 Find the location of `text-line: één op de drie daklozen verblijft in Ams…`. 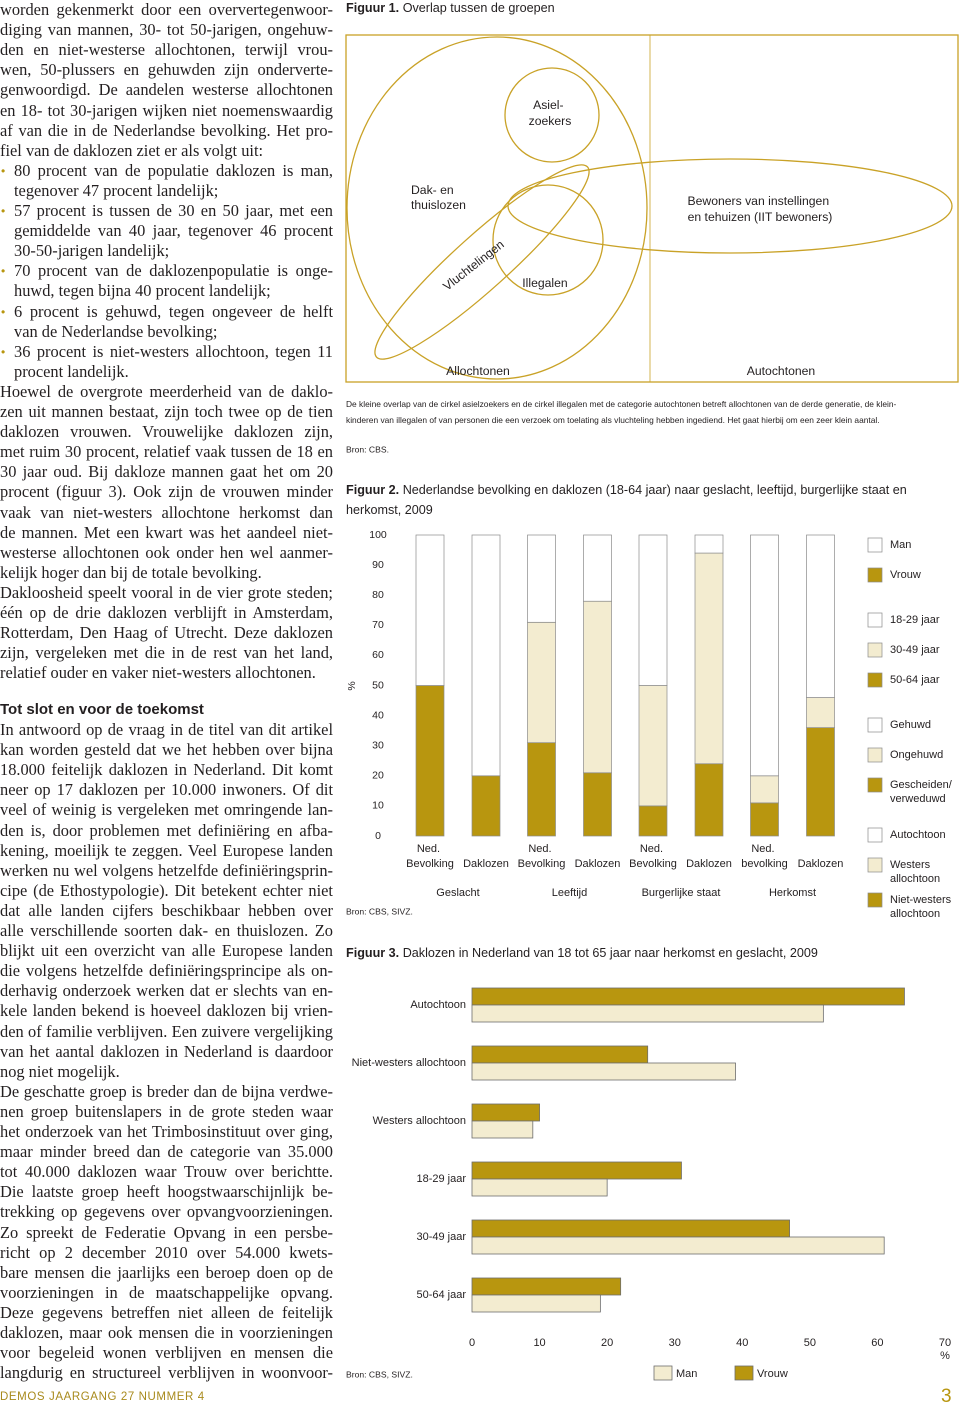

text-line: één op de drie daklozen verblijft in Ams… is located at coordinates (166, 612).